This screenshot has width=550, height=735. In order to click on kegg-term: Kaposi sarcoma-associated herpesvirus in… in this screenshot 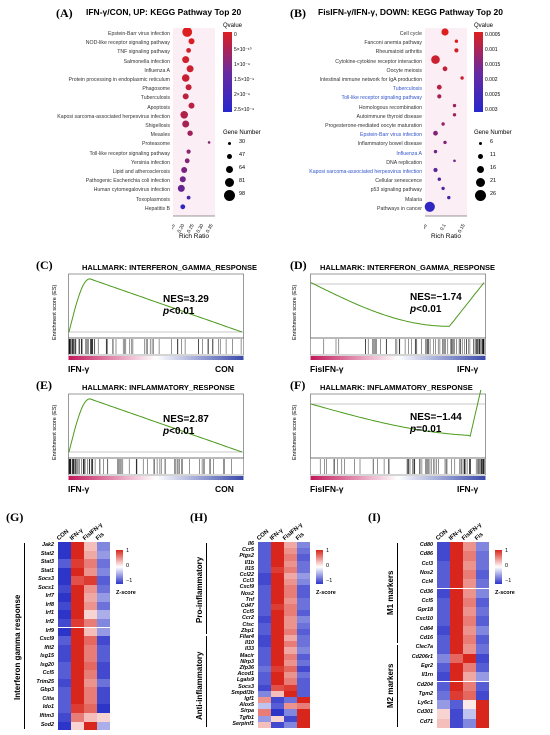, I will do `click(113, 116)`.